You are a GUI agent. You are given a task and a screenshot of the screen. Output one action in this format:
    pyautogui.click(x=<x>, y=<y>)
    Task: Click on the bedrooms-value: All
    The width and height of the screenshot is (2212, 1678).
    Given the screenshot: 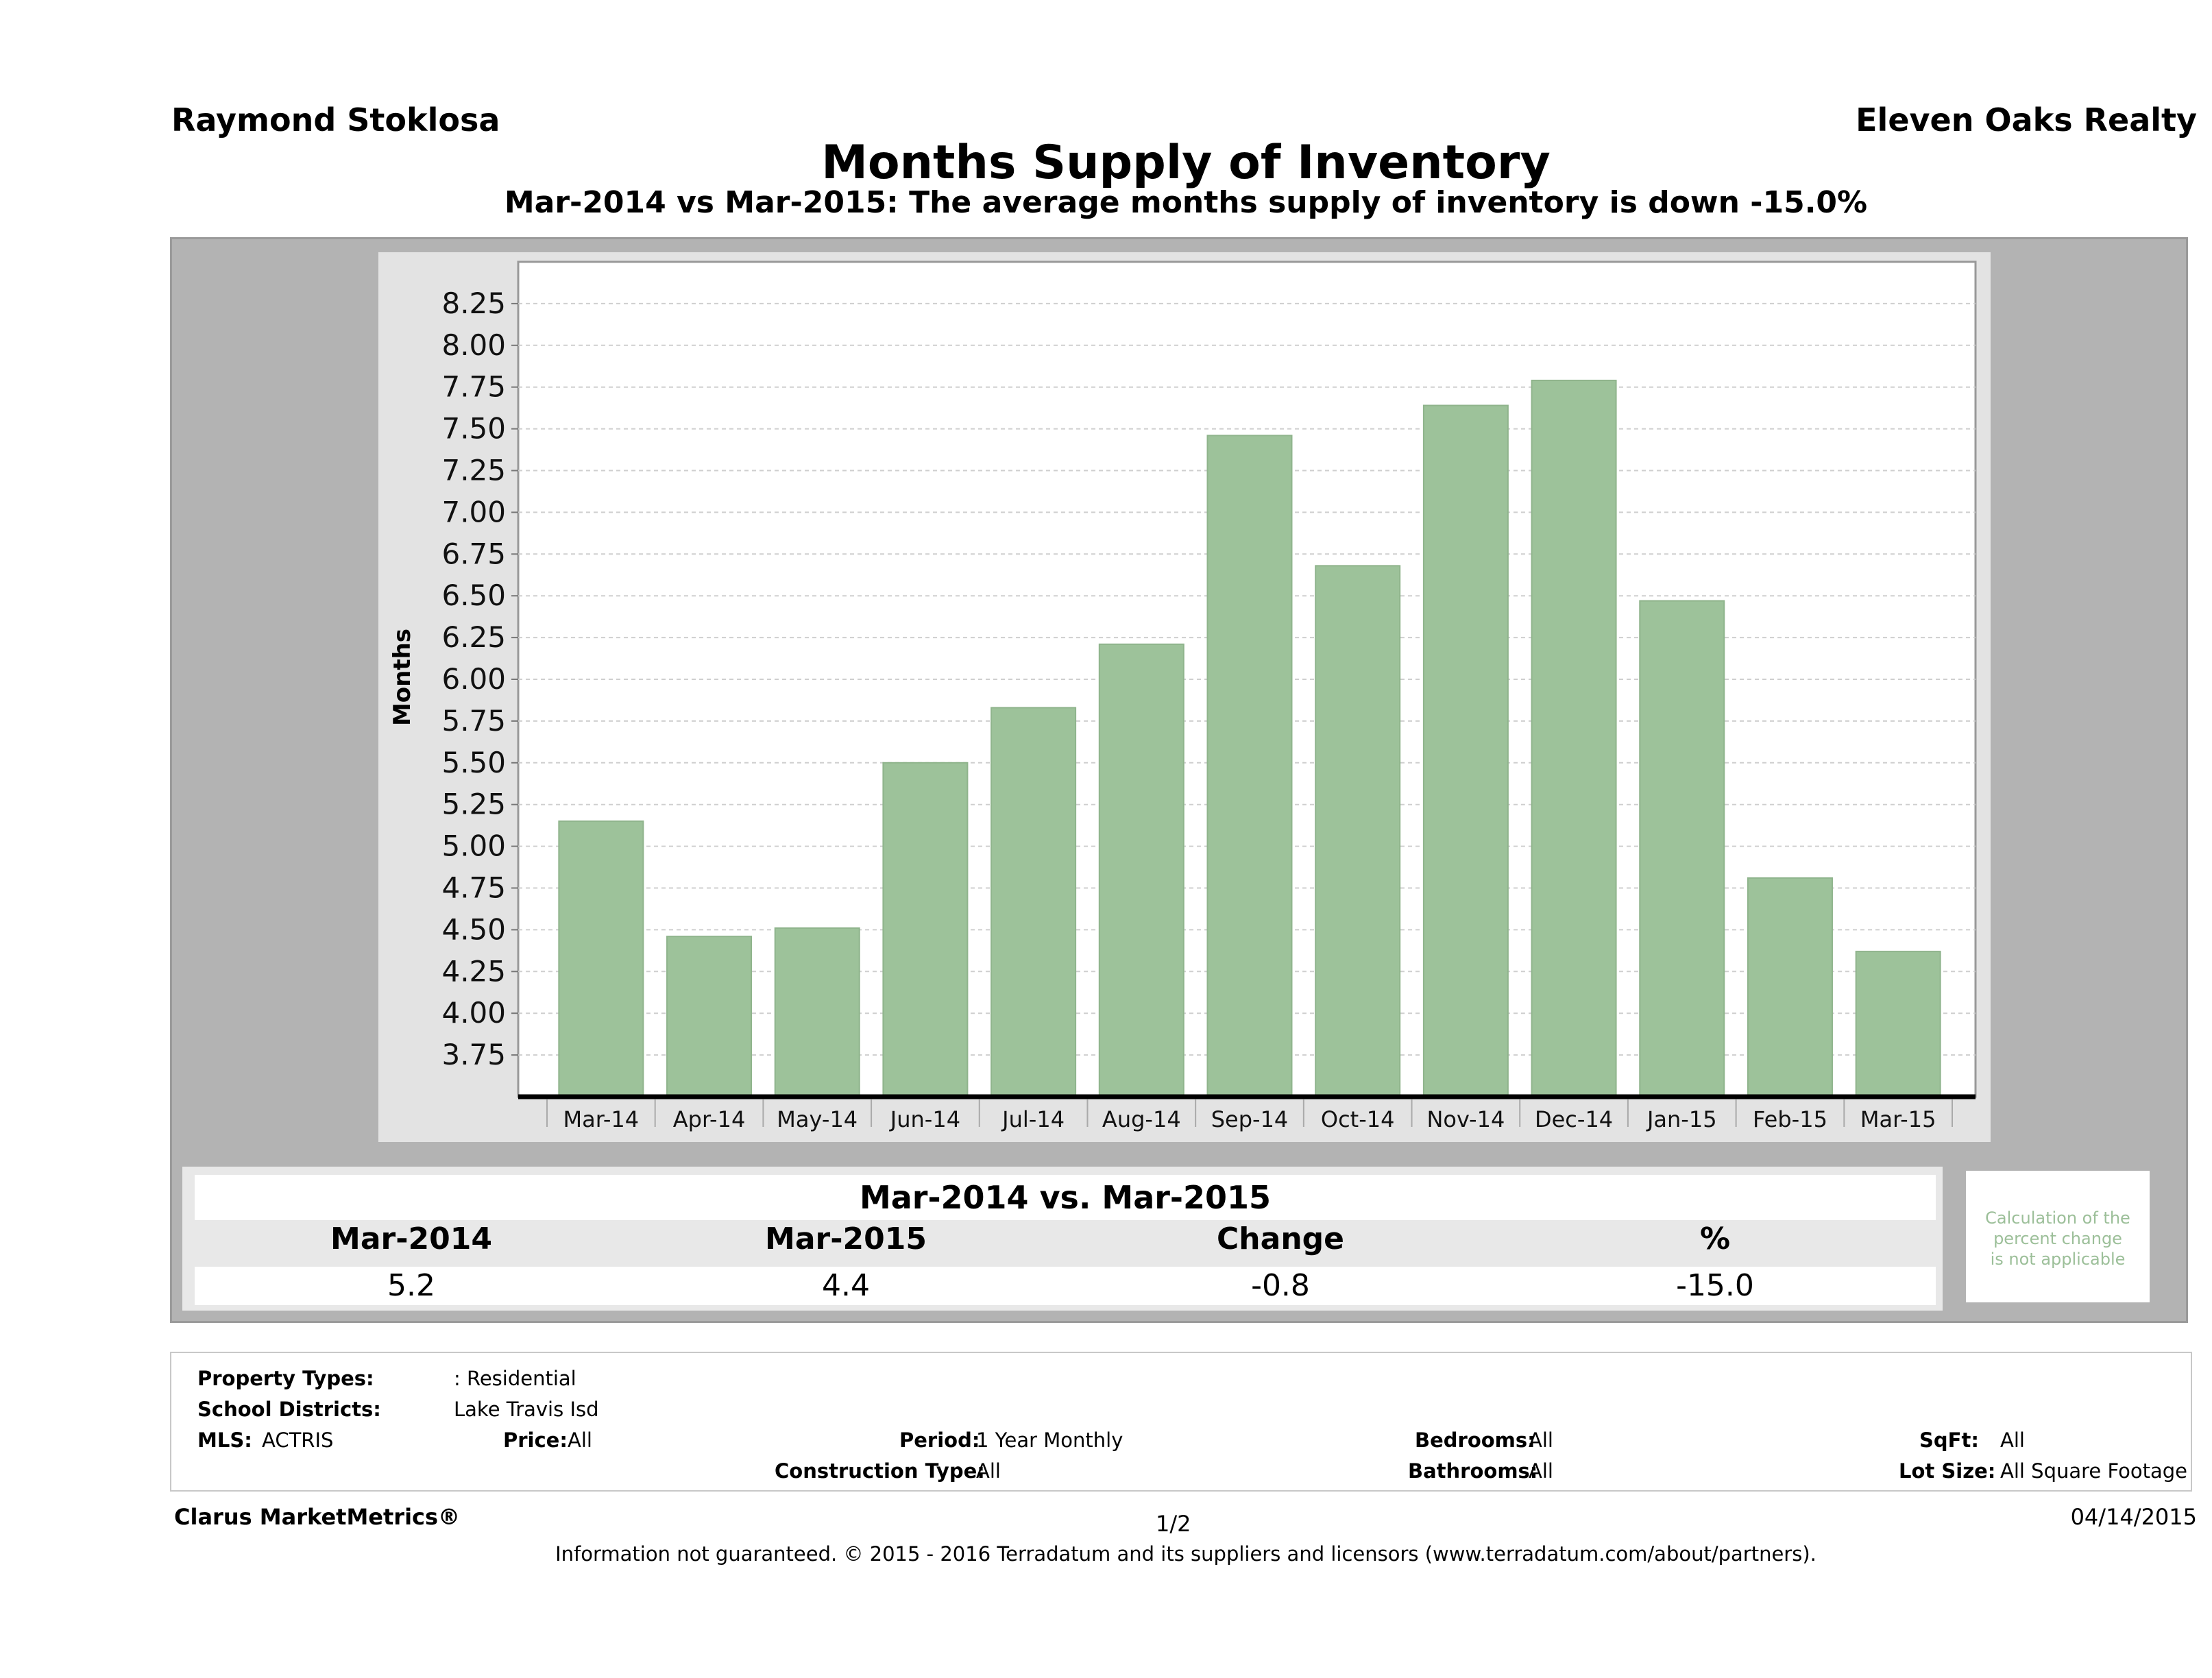 What is the action you would take?
    pyautogui.click(x=1541, y=1440)
    